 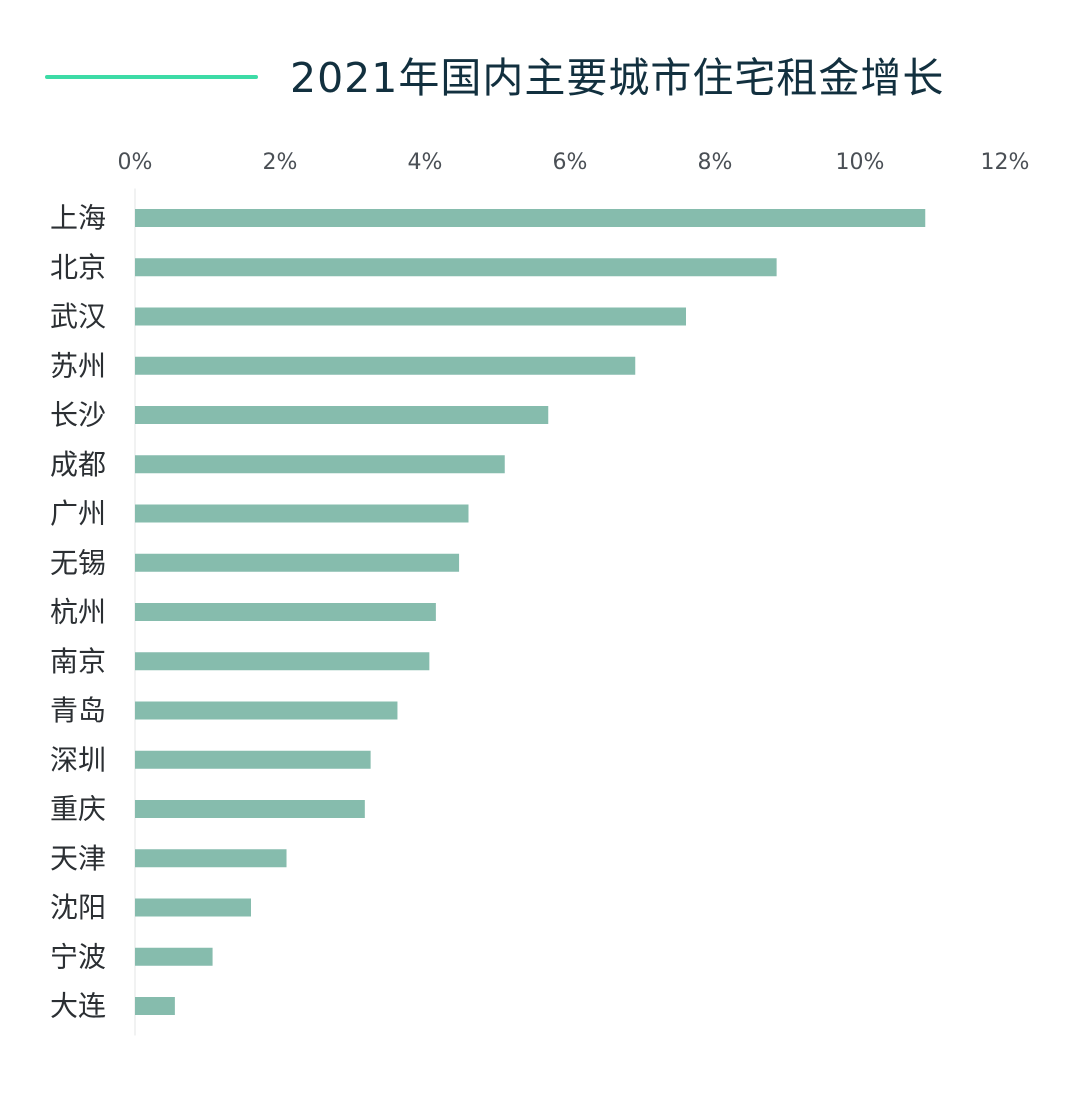 What do you see at coordinates (280, 162) in the screenshot?
I see `x-tick-label: 2%` at bounding box center [280, 162].